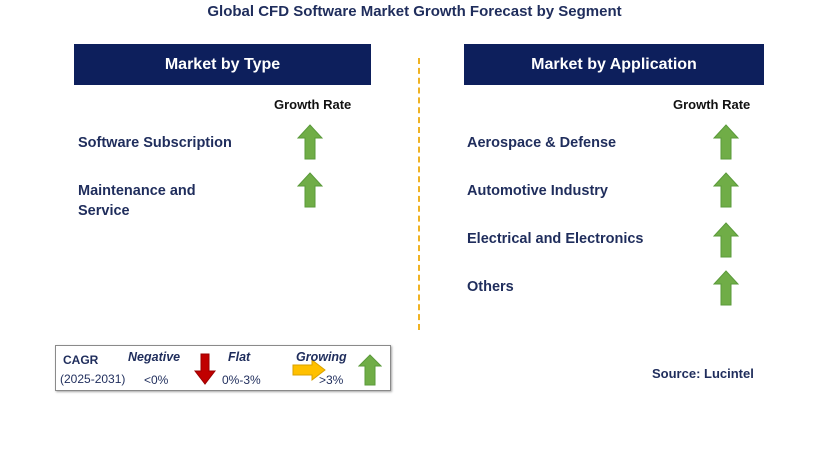 This screenshot has height=460, width=829. Describe the element at coordinates (321, 357) in the screenshot. I see `legend-growing-label: Growing` at that location.